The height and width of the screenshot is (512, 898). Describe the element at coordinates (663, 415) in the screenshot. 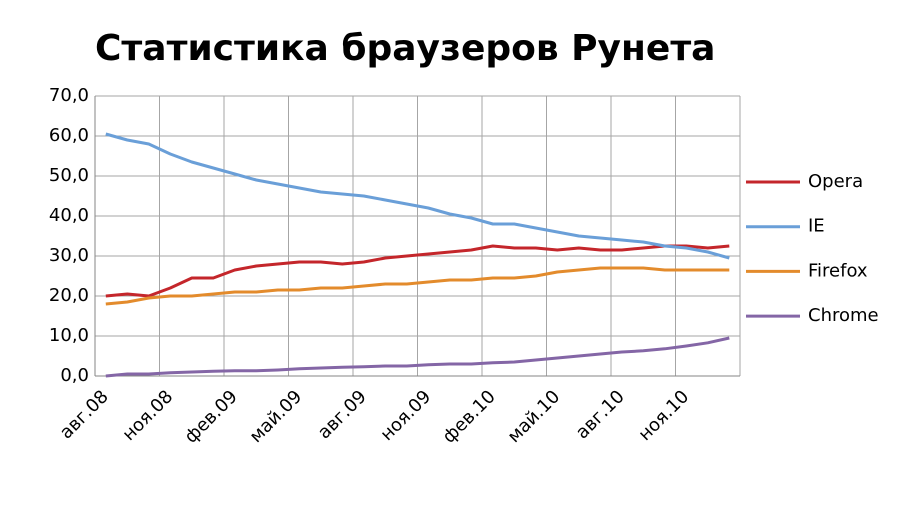

I see `x-tick-label: ноя.10` at that location.